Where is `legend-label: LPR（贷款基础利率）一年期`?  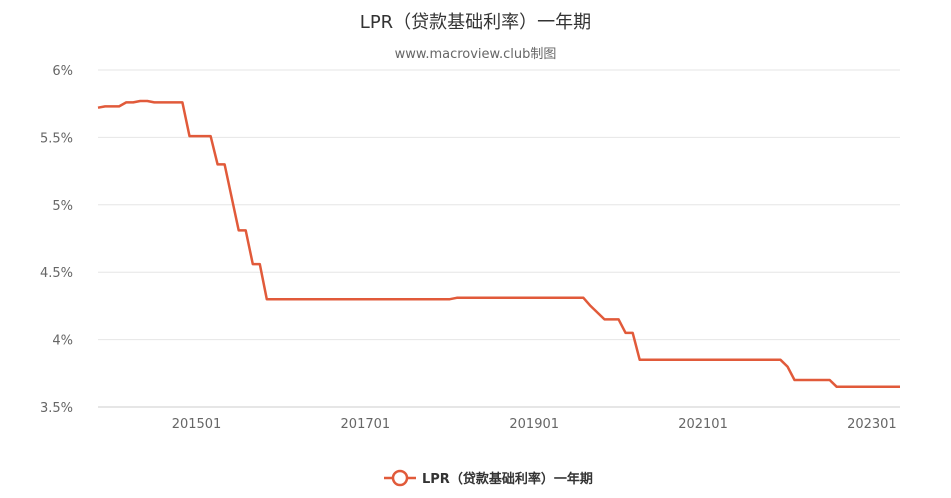
legend-label: LPR（贷款基础利率）一年期 is located at coordinates (507, 479).